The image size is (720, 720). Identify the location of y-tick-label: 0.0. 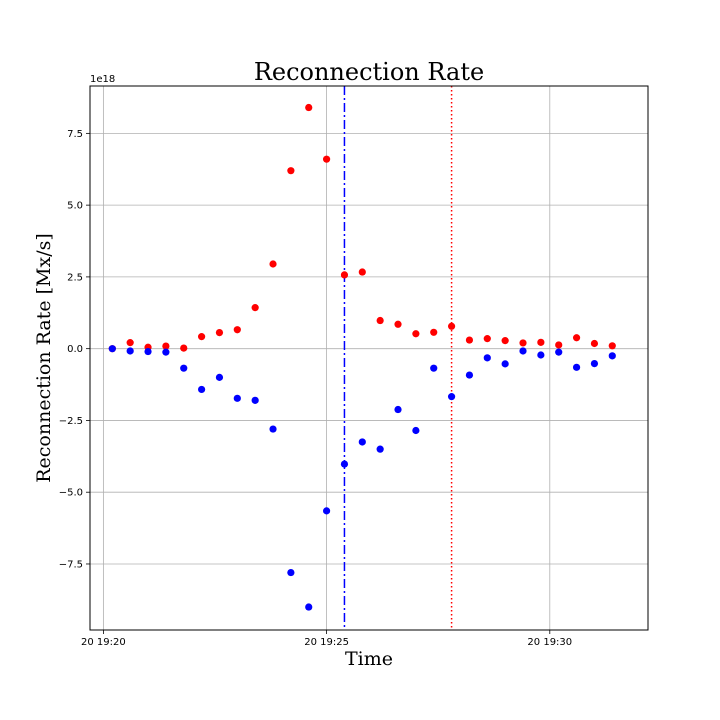
(75, 349).